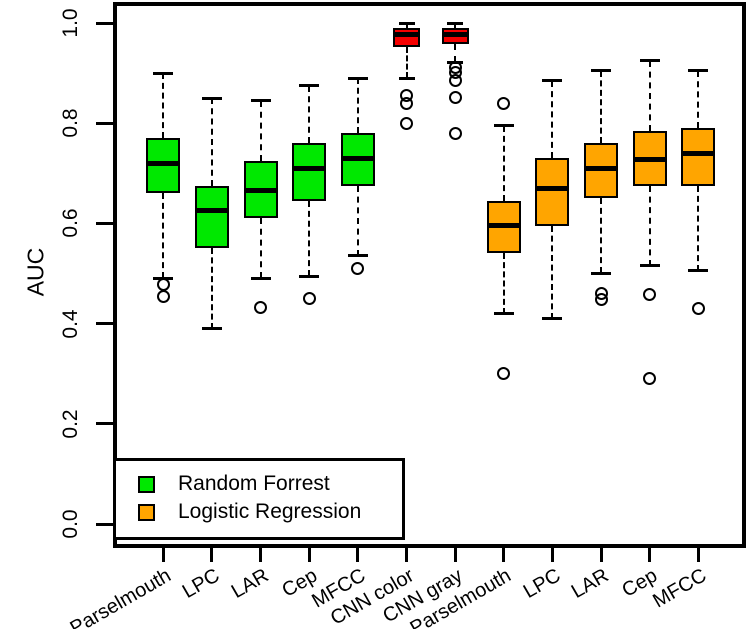 Image resolution: width=749 pixels, height=629 pixels. I want to click on x-tick-label-text: Parselmouth, so click(120, 596).